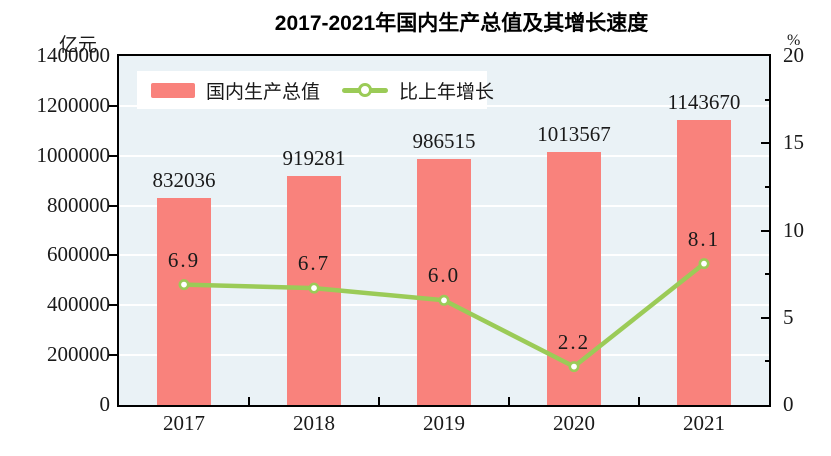 The width and height of the screenshot is (831, 456). What do you see at coordinates (793, 229) in the screenshot?
I see `right-axis-tick-label: 10` at bounding box center [793, 229].